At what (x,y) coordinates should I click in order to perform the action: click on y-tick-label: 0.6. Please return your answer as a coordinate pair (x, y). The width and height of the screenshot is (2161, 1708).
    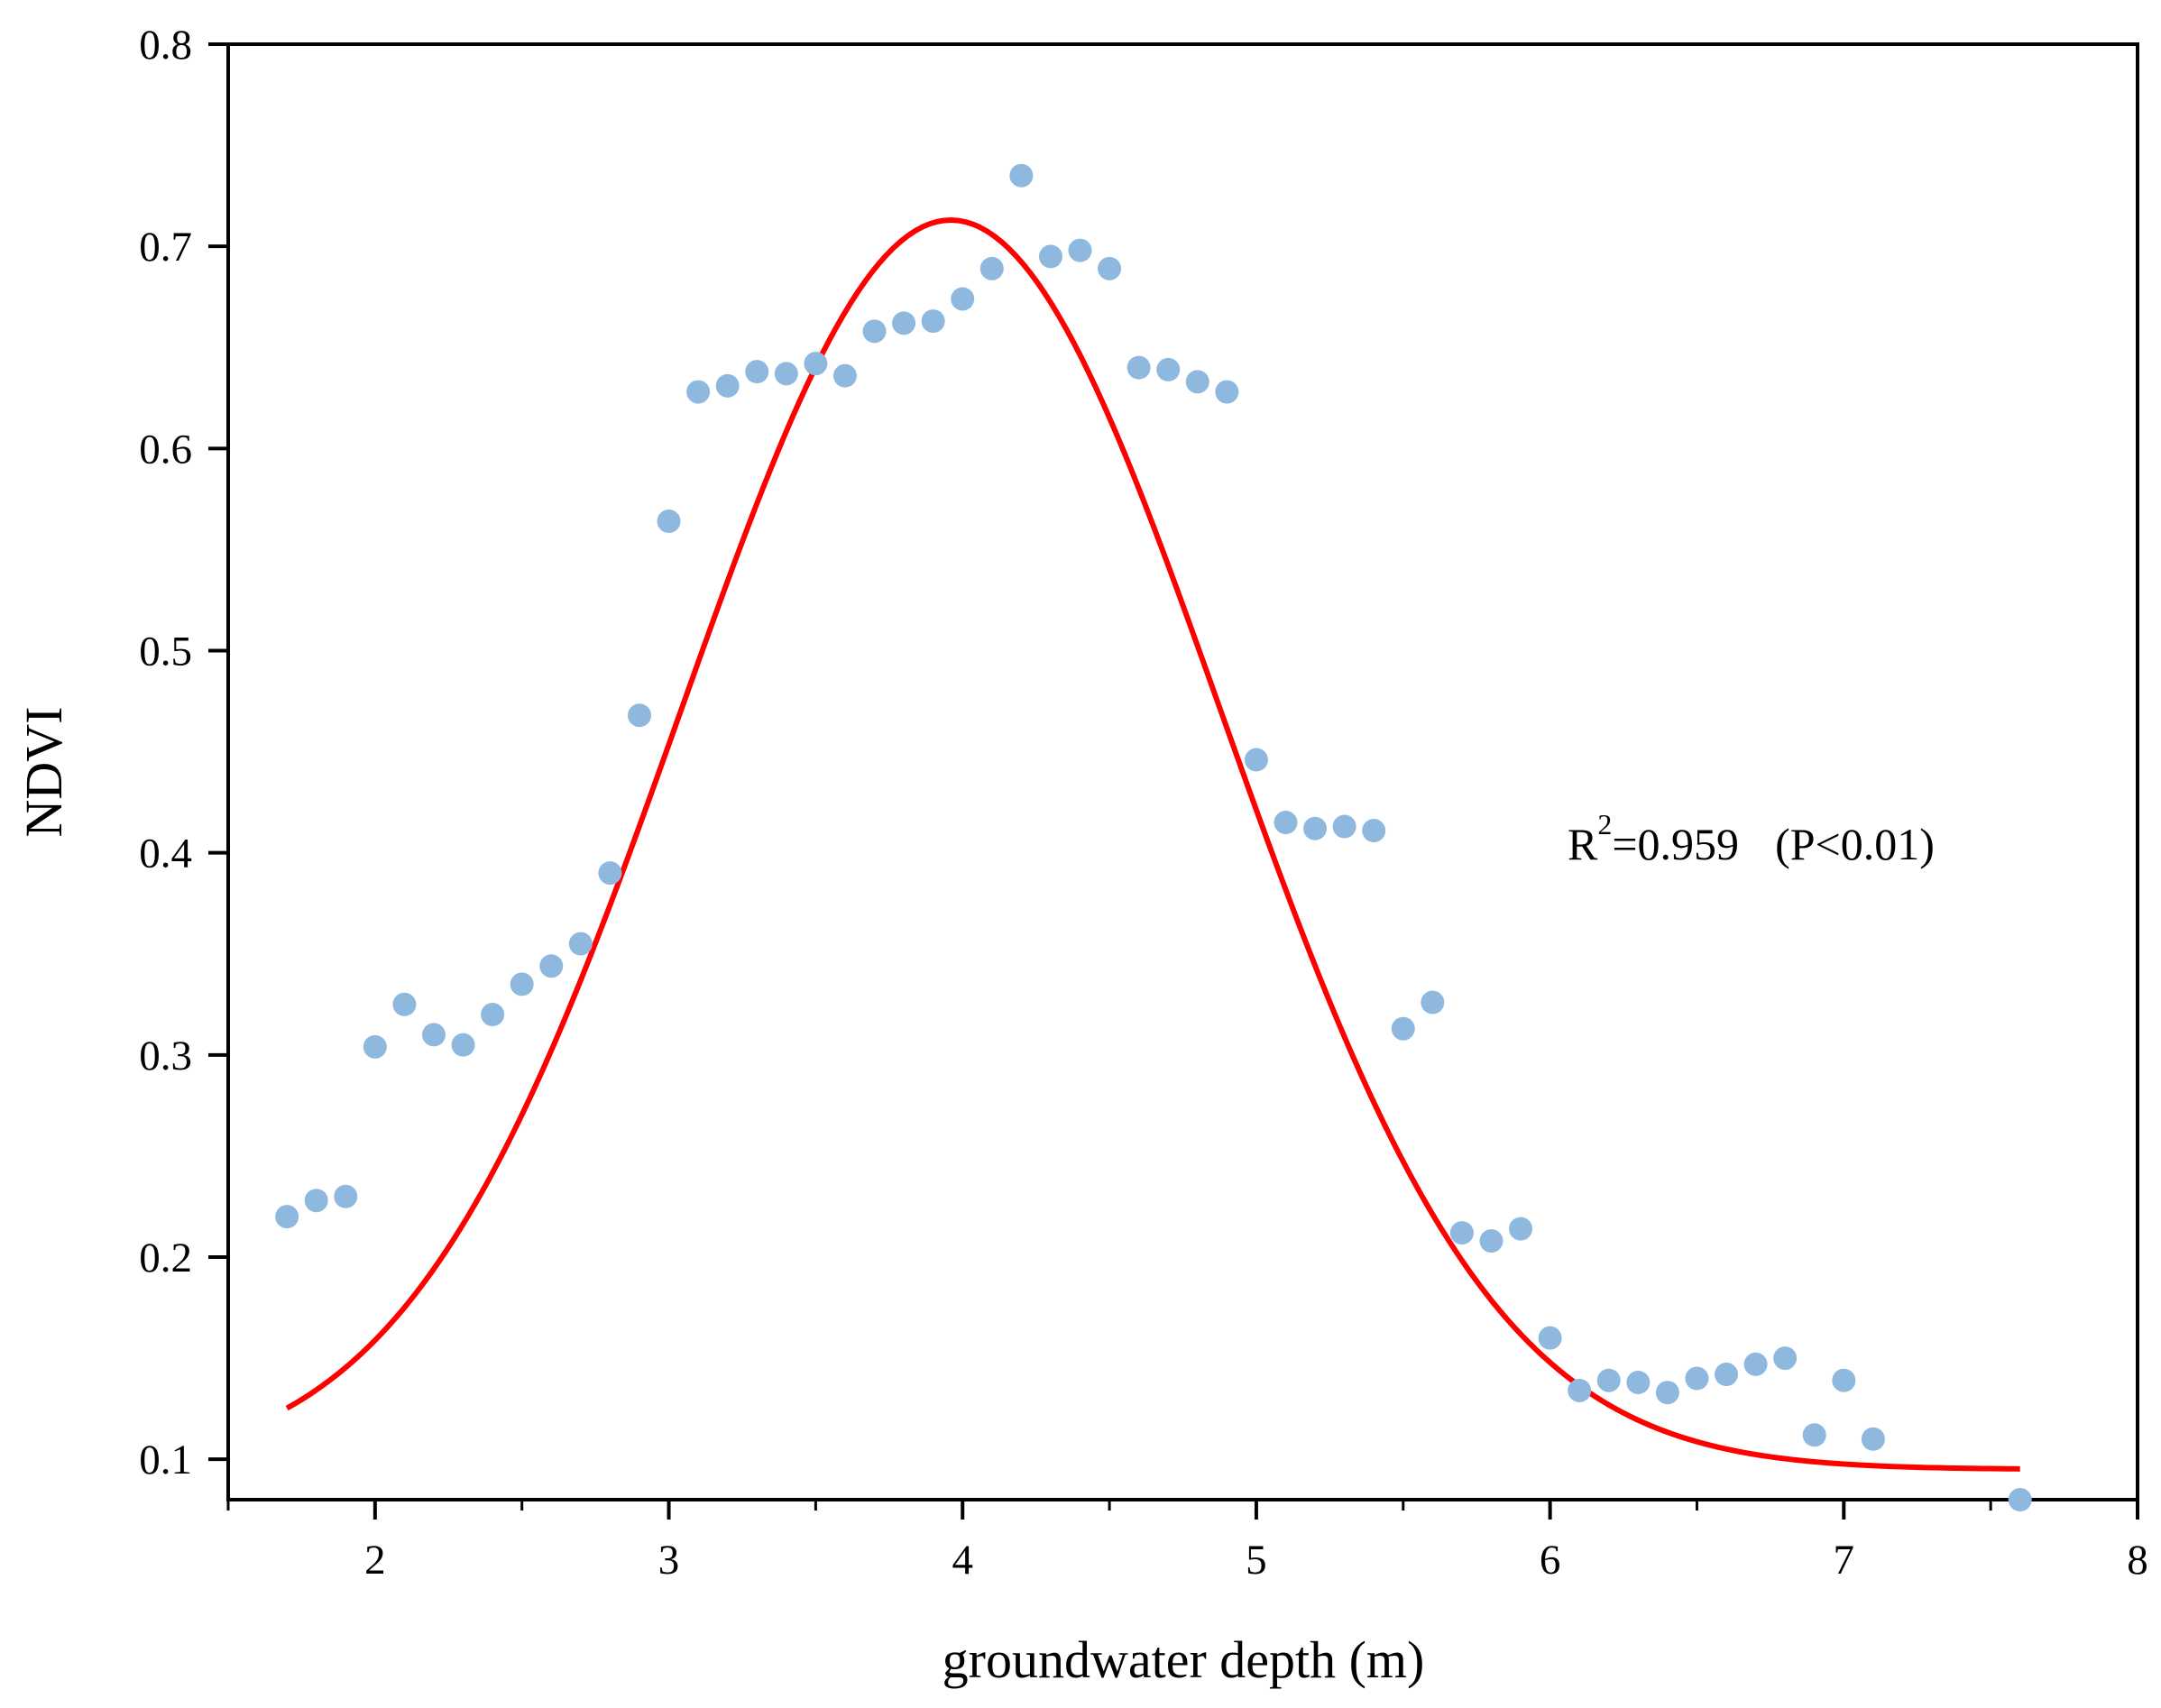
    Looking at the image, I should click on (165, 450).